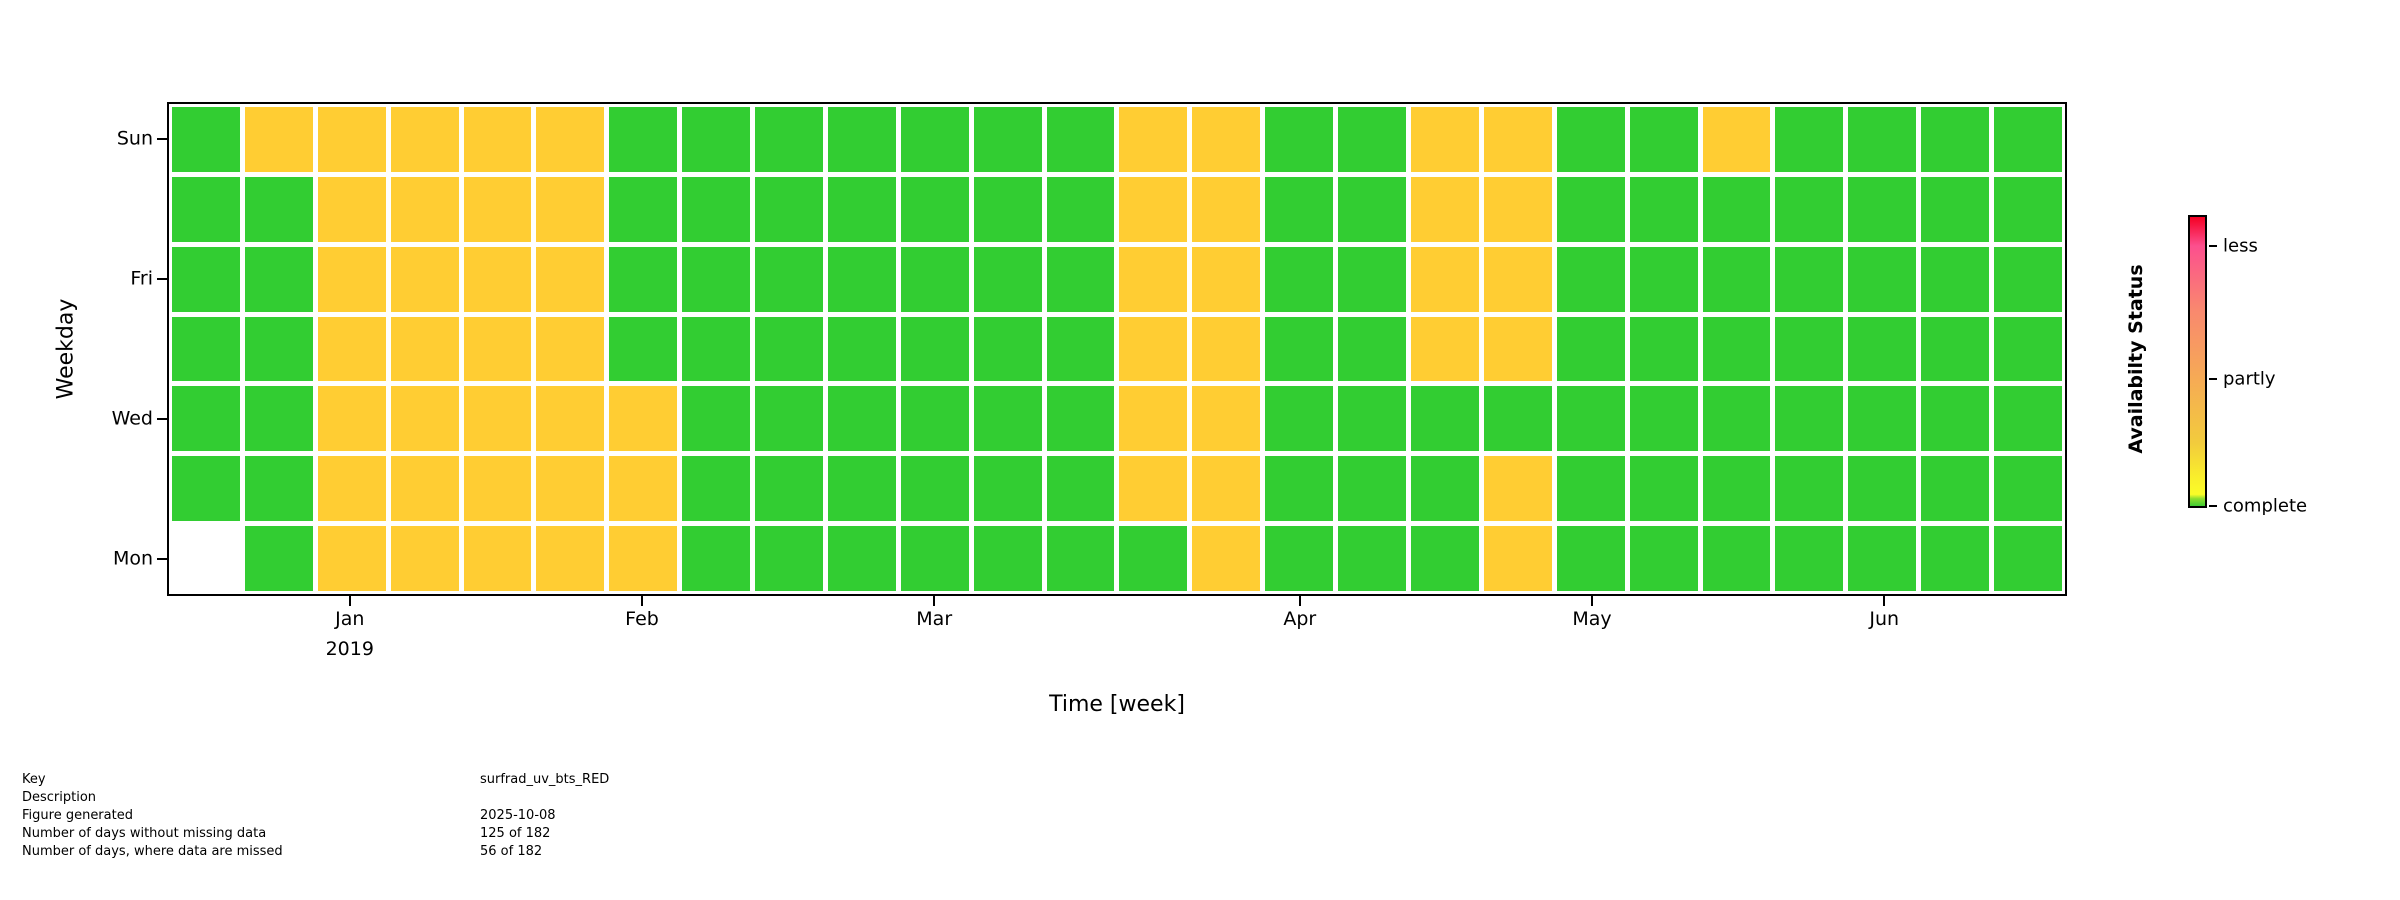 This screenshot has width=2400, height=900. I want to click on cell-week3-sat, so click(351, 209).